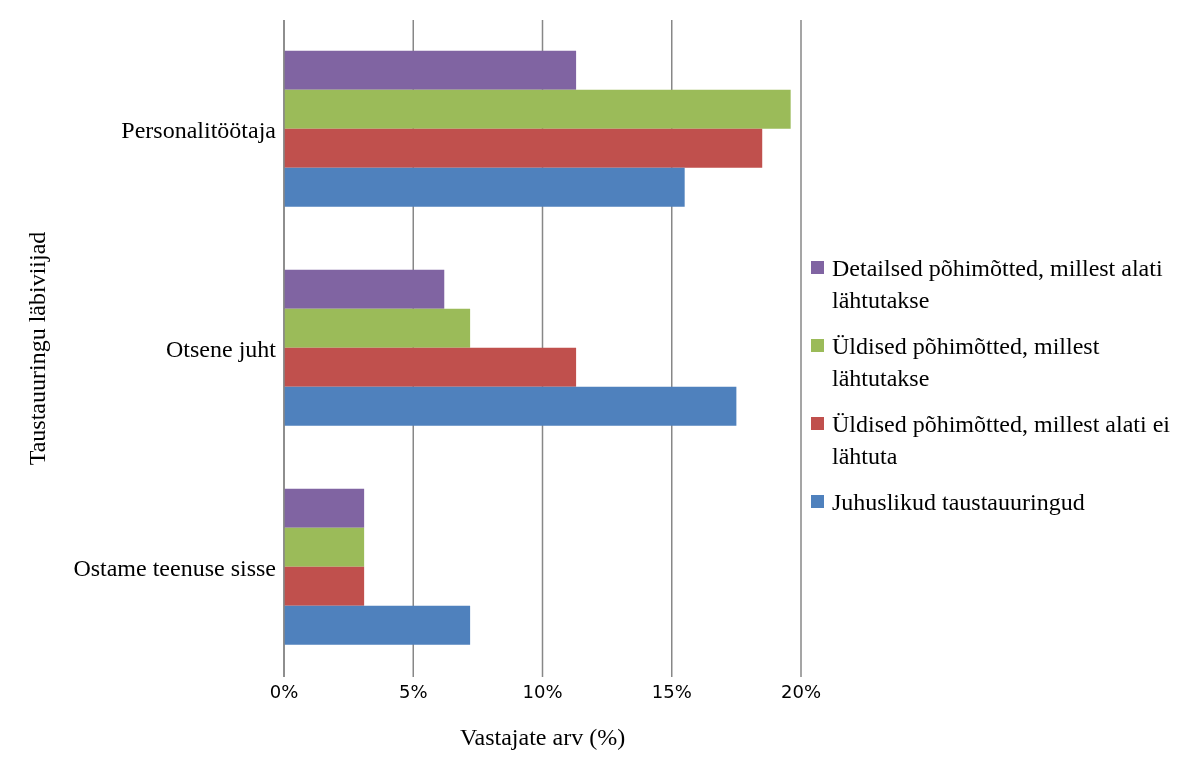  What do you see at coordinates (998, 284) in the screenshot?
I see `legend-label: Detailsed põhimõtted, millest alati lähtutakse` at bounding box center [998, 284].